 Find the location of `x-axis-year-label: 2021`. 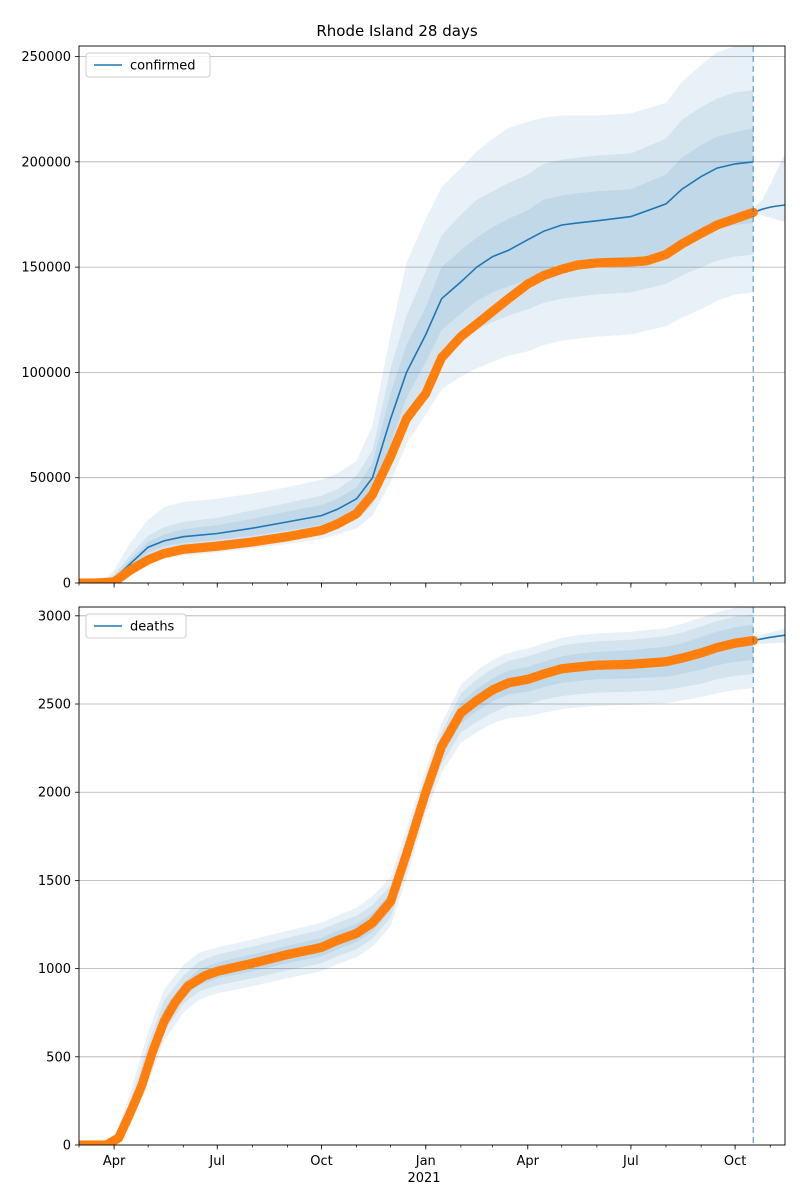

x-axis-year-label: 2021 is located at coordinates (423, 1178).